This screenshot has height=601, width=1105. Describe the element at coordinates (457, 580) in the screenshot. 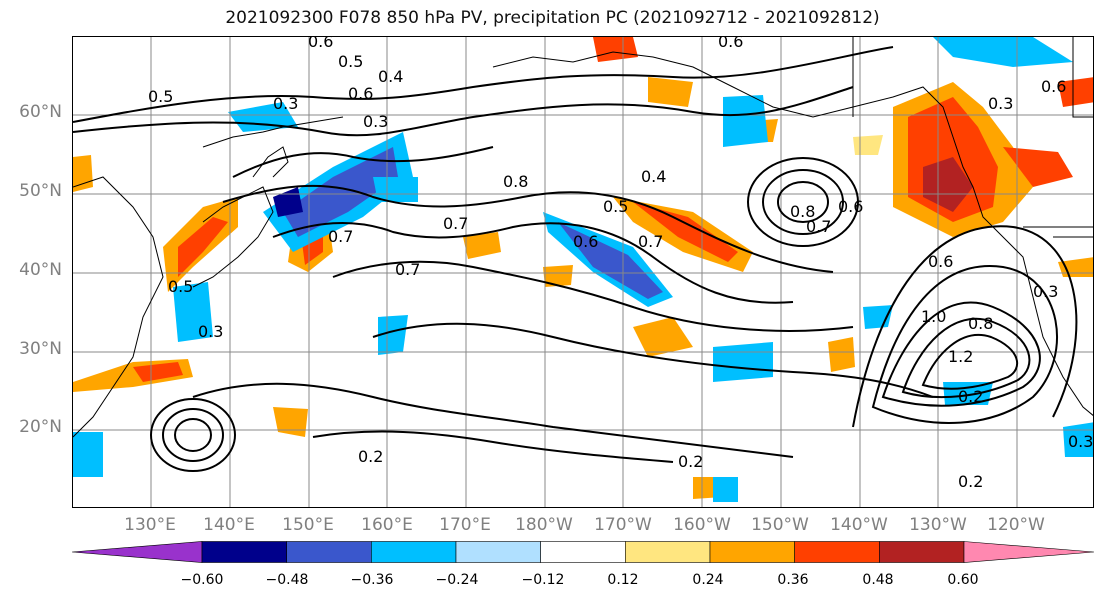

I see `colorbar-tick: −0.24` at that location.